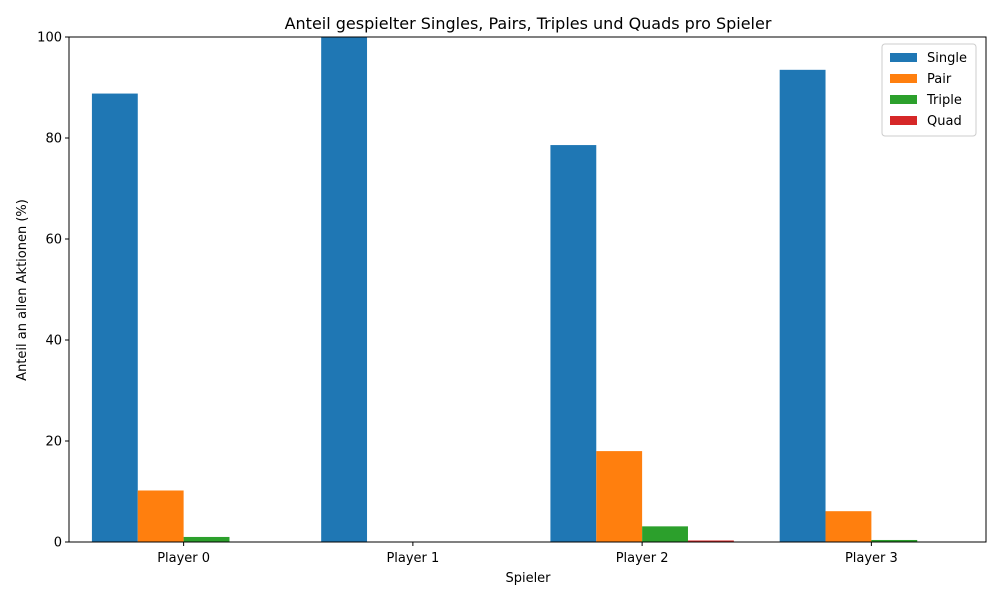 This screenshot has height=600, width=1000. Describe the element at coordinates (53, 442) in the screenshot. I see `y-tick-label: 20` at that location.